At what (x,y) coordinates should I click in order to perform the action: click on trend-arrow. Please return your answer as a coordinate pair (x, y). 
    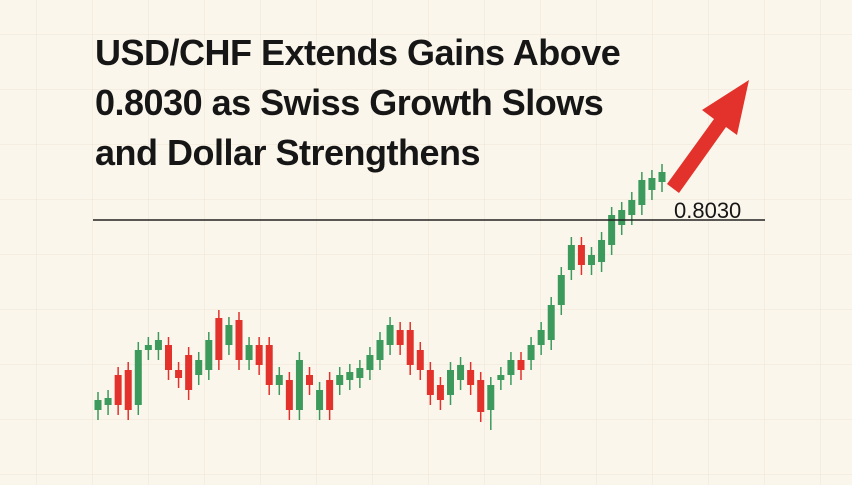
    Looking at the image, I should click on (708, 136).